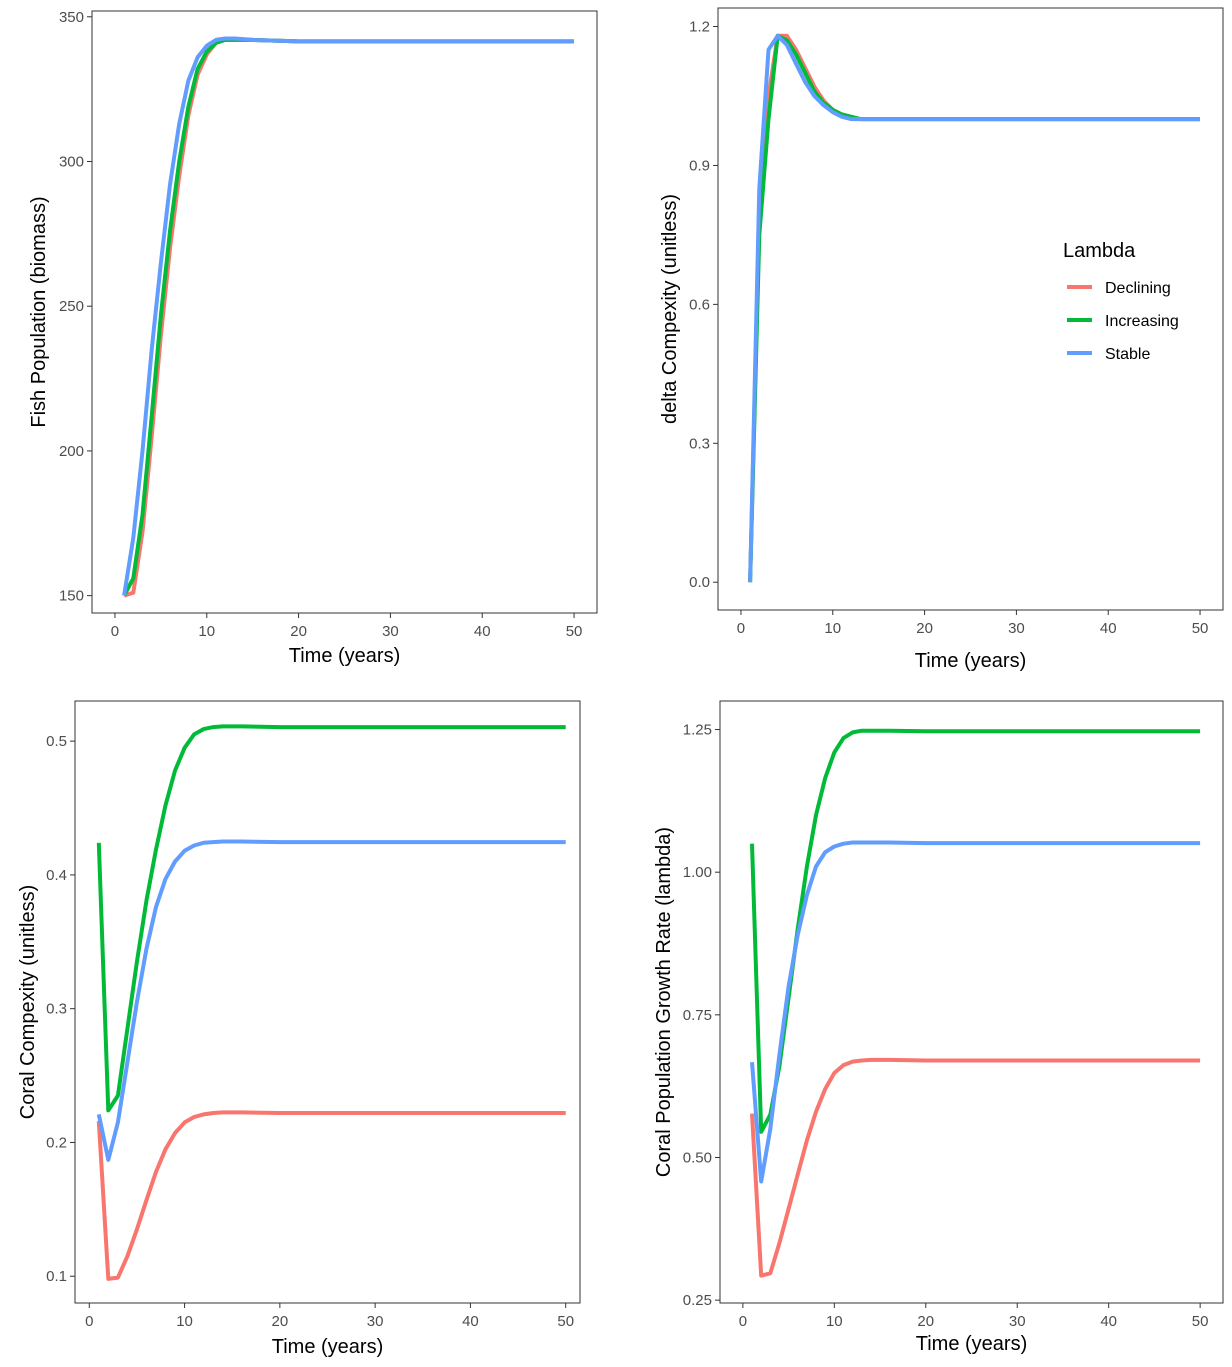 The height and width of the screenshot is (1367, 1232). What do you see at coordinates (697, 1300) in the screenshot?
I see `y-tick-label: 0.25` at bounding box center [697, 1300].